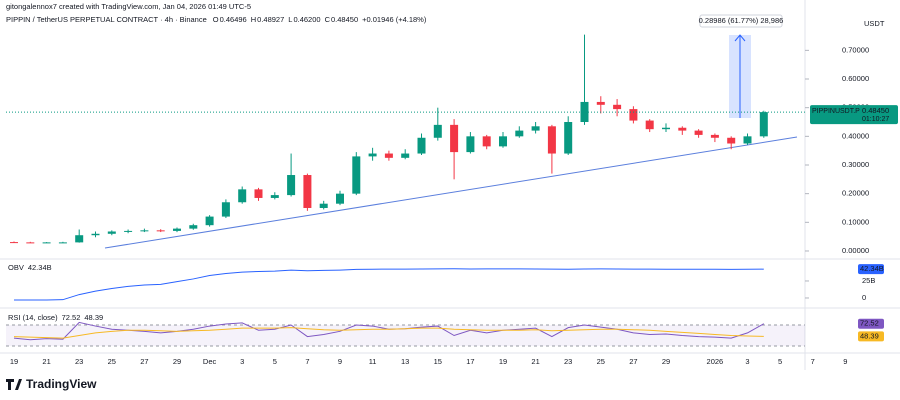  I want to click on logo: TradingView, so click(51, 384).